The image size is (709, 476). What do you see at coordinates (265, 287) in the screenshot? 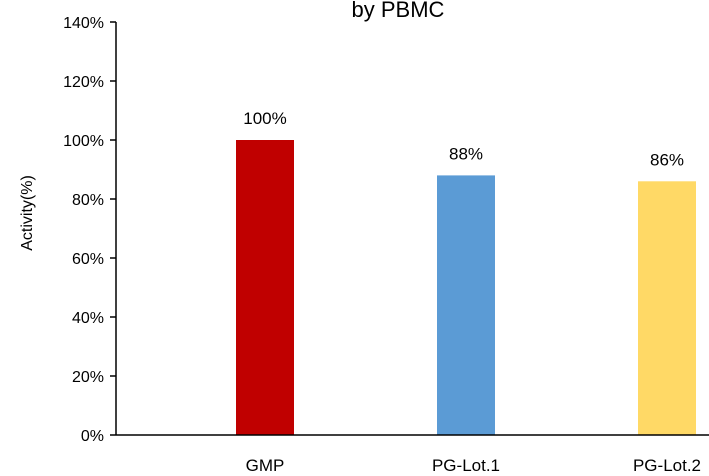
I see `bar-gmp` at bounding box center [265, 287].